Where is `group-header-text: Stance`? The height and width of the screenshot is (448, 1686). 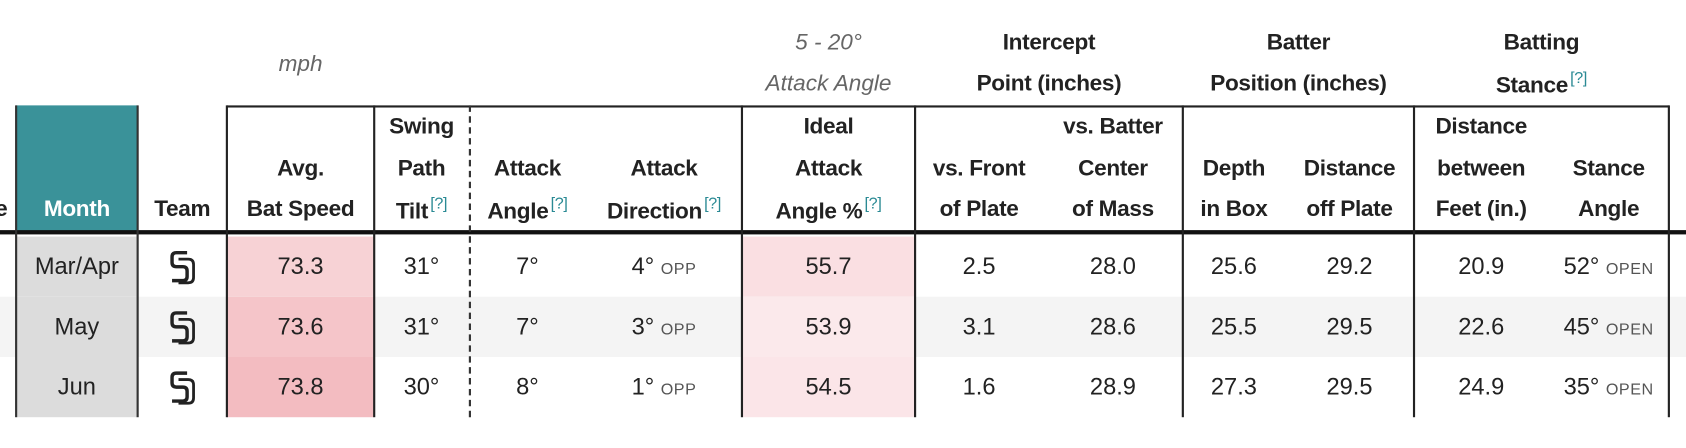 group-header-text: Stance is located at coordinates (1531, 85).